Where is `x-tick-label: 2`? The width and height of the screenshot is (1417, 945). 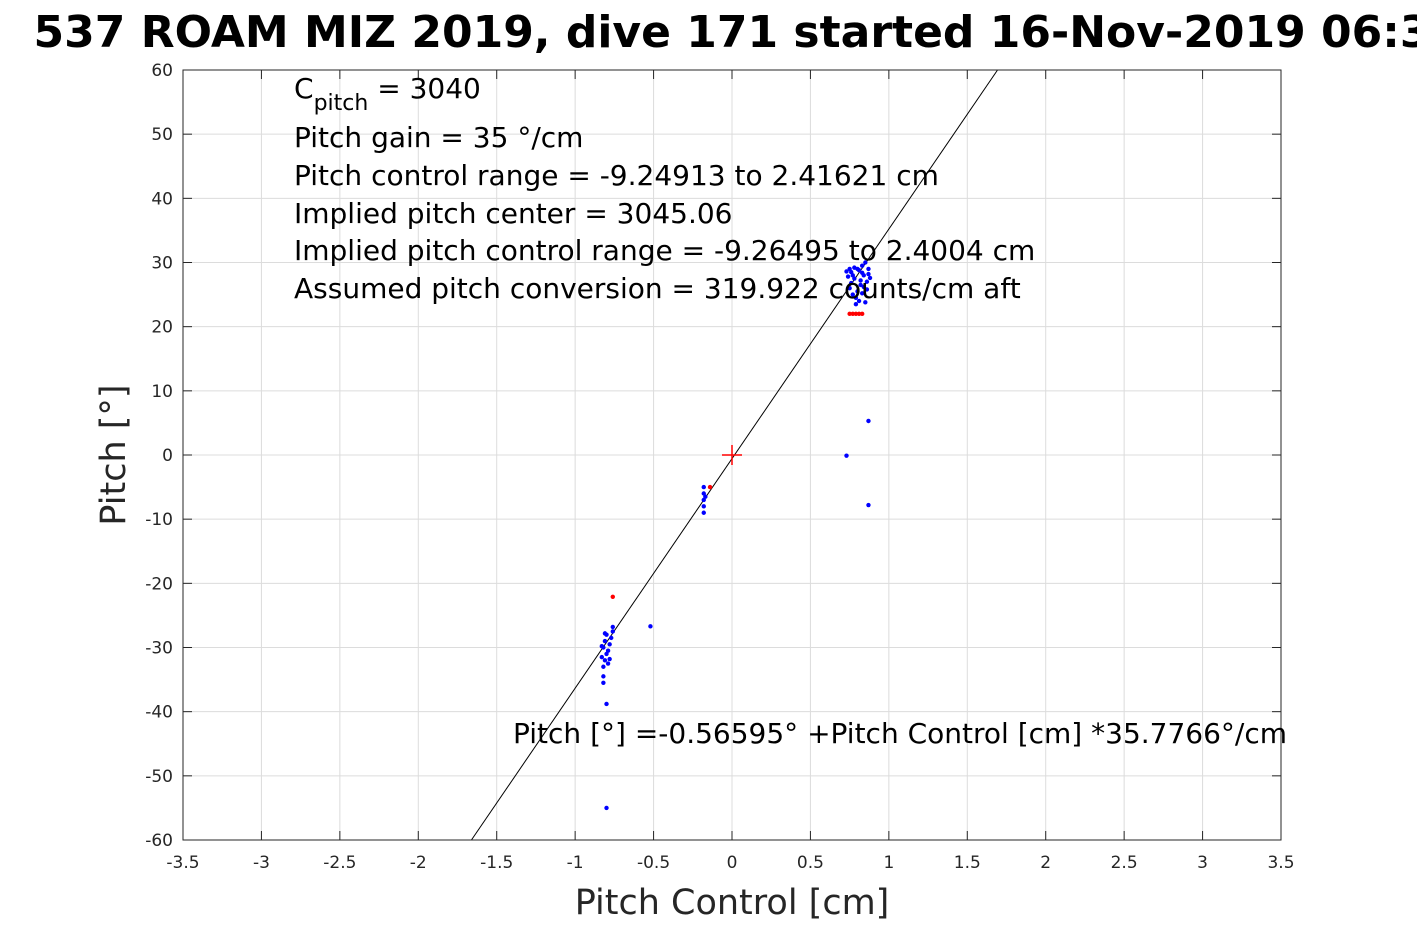 x-tick-label: 2 is located at coordinates (1045, 863).